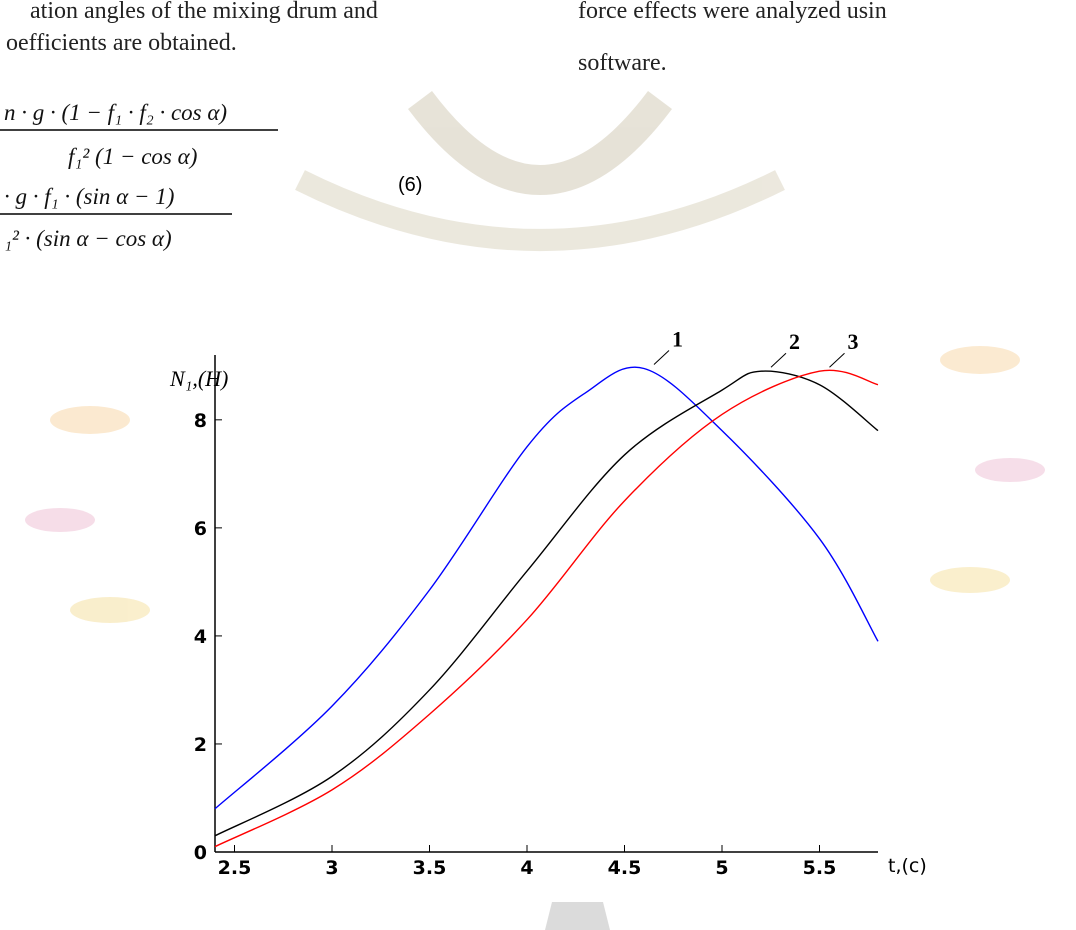 The width and height of the screenshot is (1076, 930). I want to click on body-text: ation angles of the mixing drum and, so click(204, 12).